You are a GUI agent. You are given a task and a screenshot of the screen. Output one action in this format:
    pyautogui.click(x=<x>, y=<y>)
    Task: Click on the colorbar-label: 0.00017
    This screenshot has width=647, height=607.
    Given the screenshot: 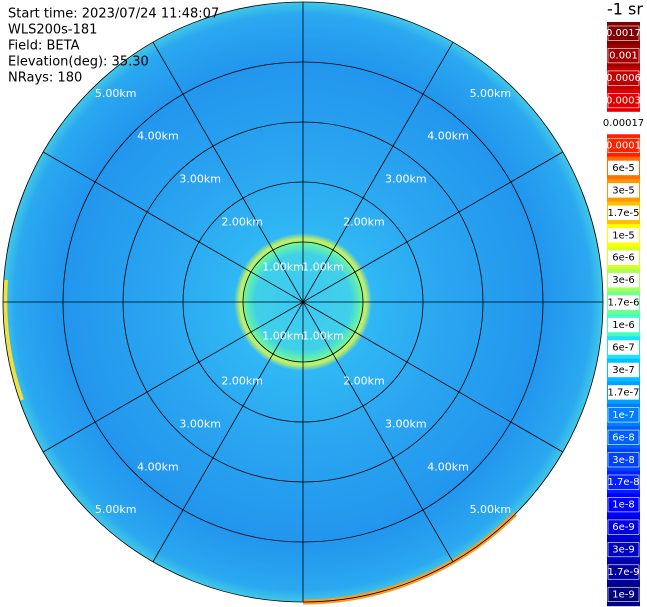 What is the action you would take?
    pyautogui.click(x=623, y=123)
    